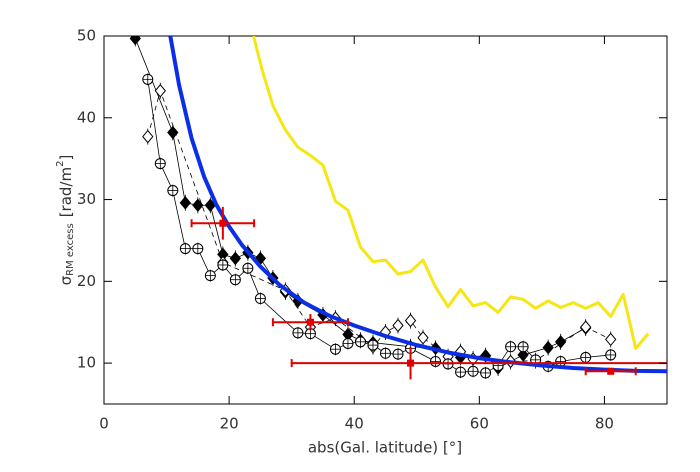 This screenshot has height=472, width=700. What do you see at coordinates (86, 36) in the screenshot?
I see `y-tick-label: 50` at bounding box center [86, 36].